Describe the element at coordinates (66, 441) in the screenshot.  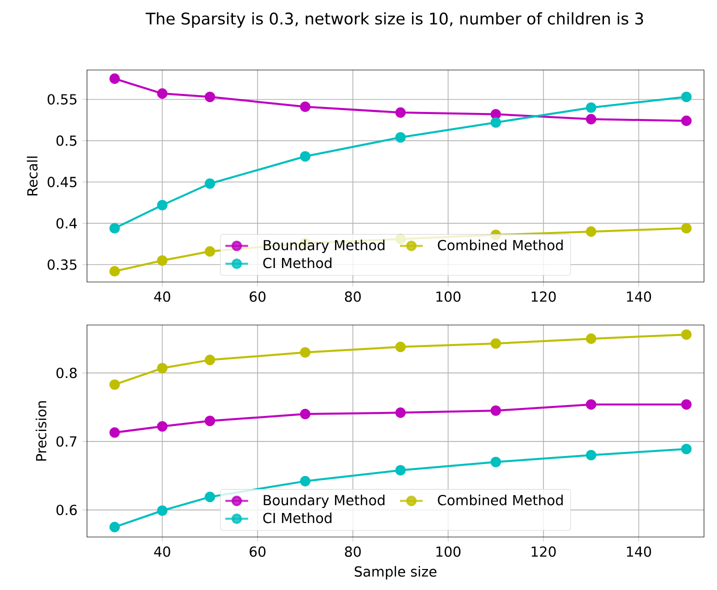
I see `y-tick-label: 0.7` at that location.